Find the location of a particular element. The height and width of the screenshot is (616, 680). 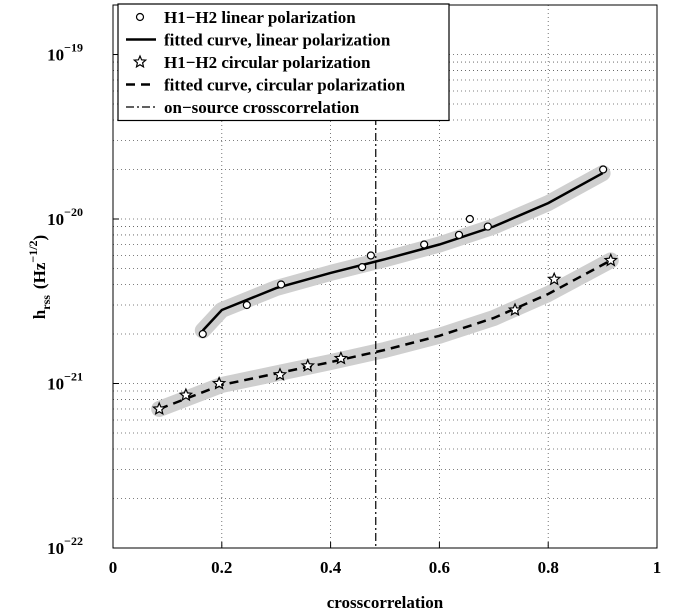

y-tick-label: 10−19 is located at coordinates (65, 53).